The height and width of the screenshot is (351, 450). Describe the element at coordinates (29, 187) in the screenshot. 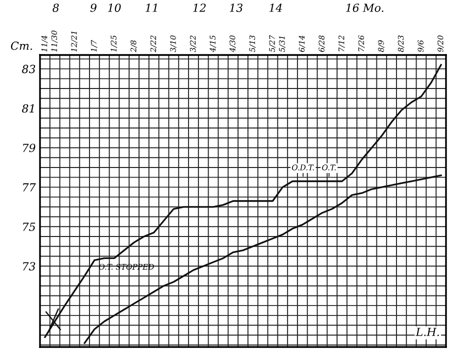

I see `y-tick-label: 77` at that location.